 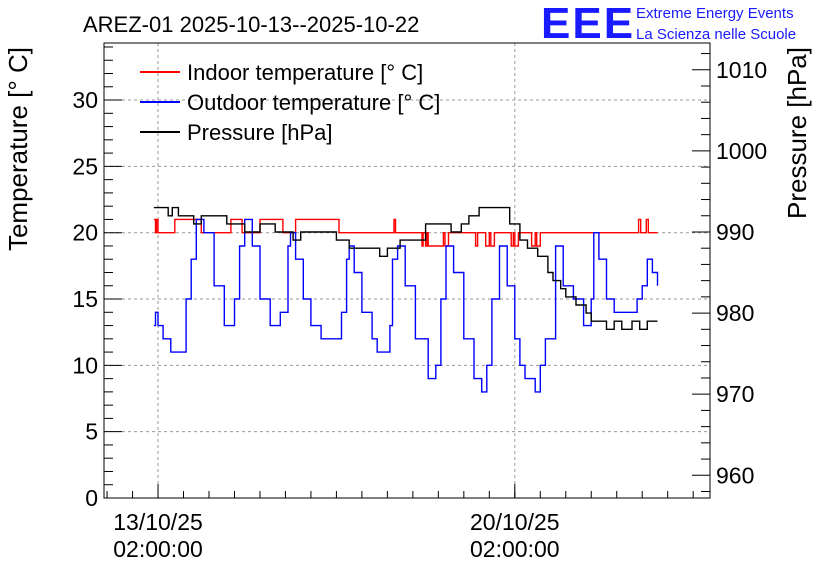 I want to click on y2-tick-label: 1000, so click(x=741, y=151).